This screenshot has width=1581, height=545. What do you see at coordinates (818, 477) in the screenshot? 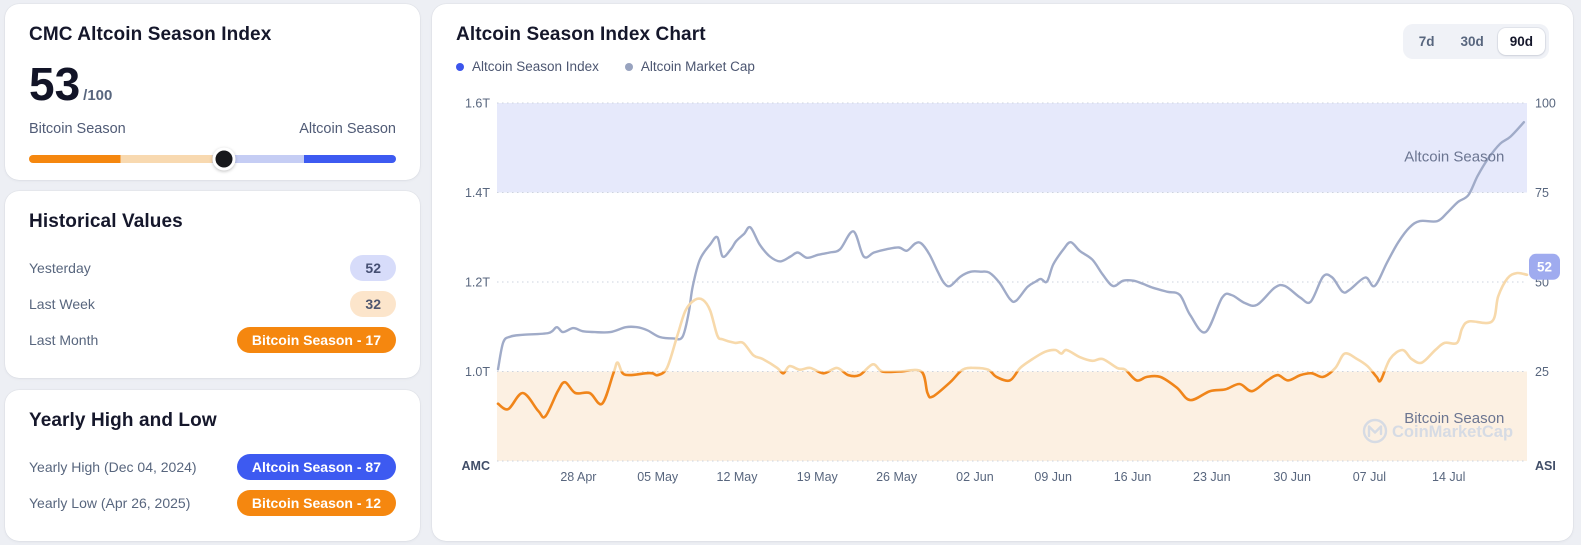
I see `x-axis-tick: 19 May` at bounding box center [818, 477].